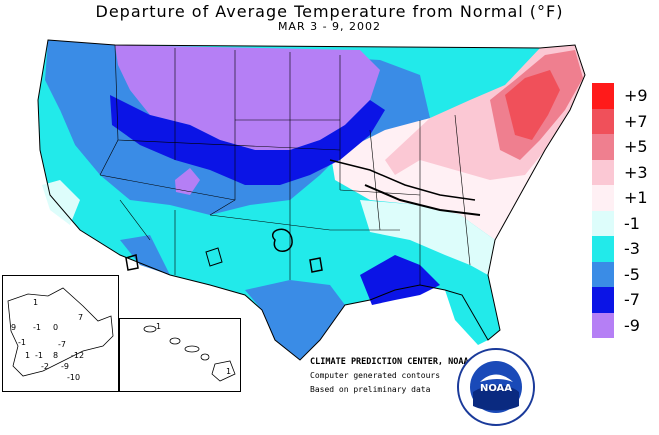  I want to click on alaska-map-shape, so click(60, 332).